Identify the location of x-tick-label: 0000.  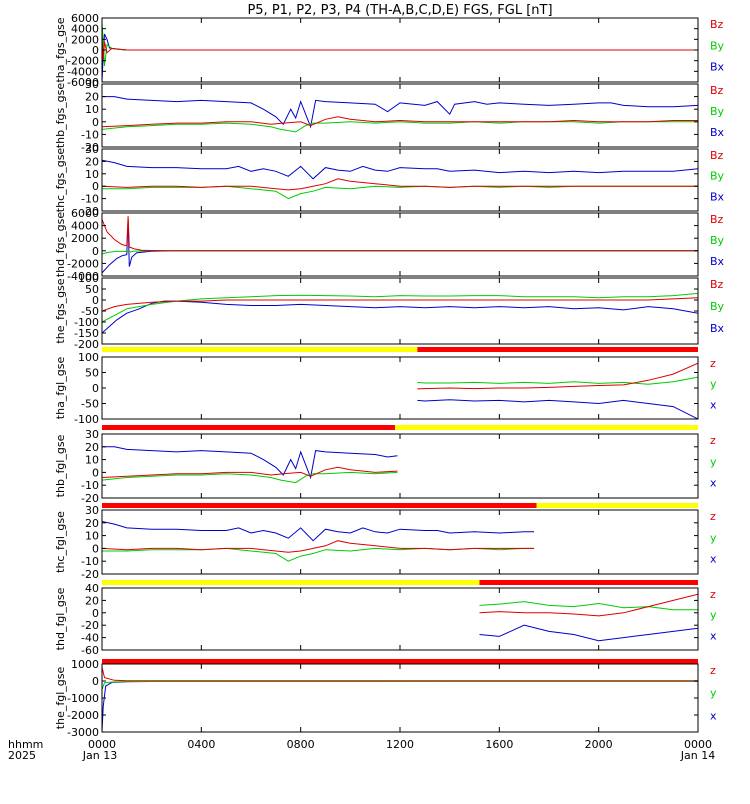
(698, 744).